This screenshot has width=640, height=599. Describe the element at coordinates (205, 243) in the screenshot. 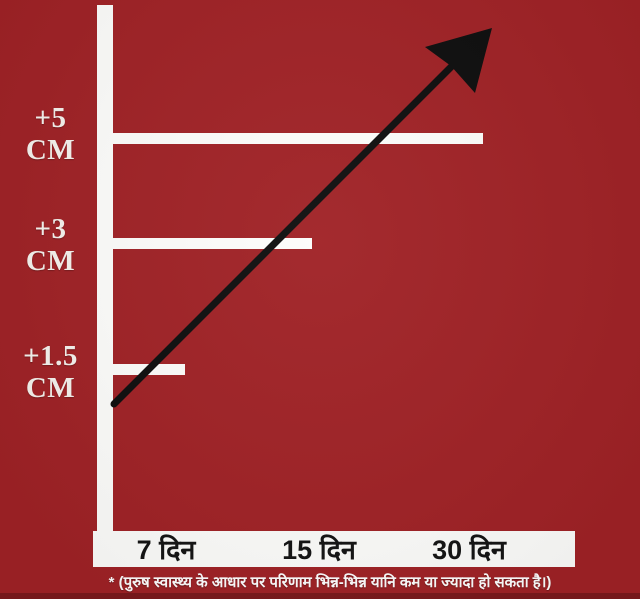

I see `gain-bar-3cm` at that location.